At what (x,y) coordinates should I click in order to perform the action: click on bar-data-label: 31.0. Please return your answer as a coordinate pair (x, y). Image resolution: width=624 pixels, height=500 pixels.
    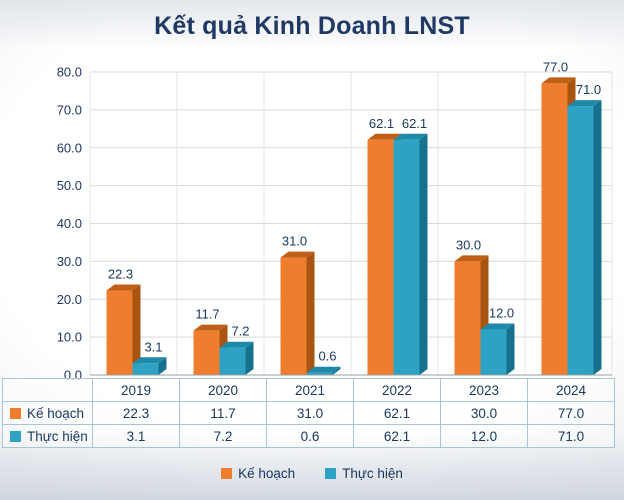
    Looking at the image, I should click on (294, 241).